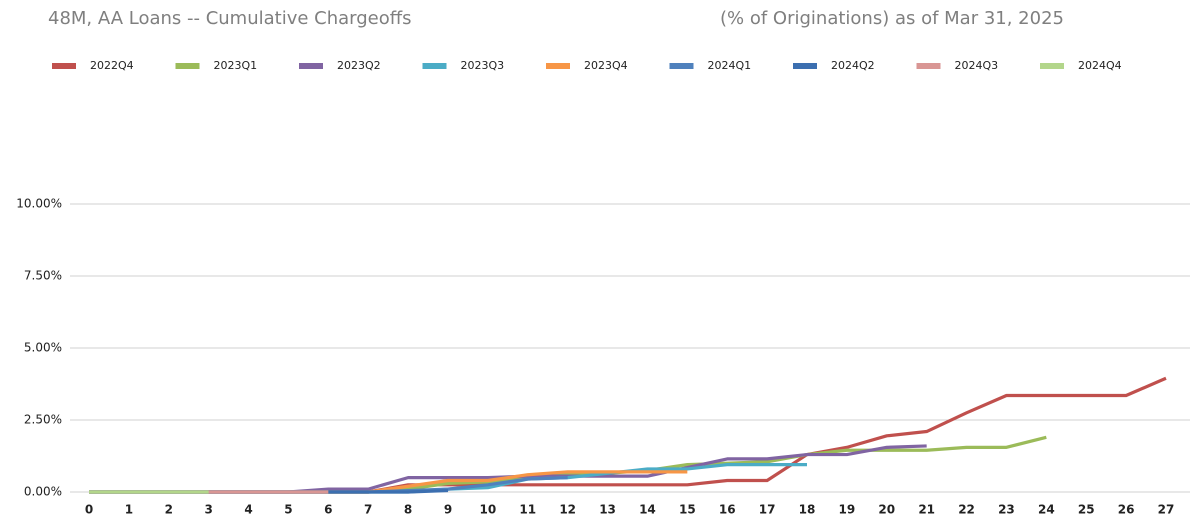  Describe the element at coordinates (730, 65) in the screenshot. I see `legend-label: 2024Q1` at that location.